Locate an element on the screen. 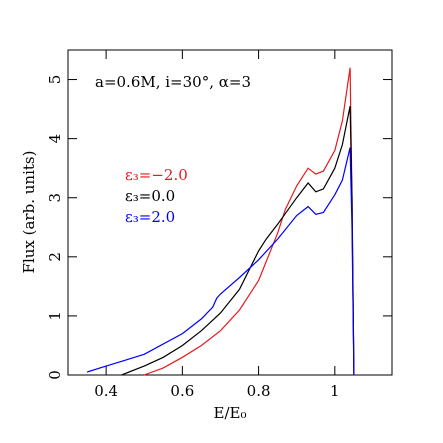 Image resolution: width=443 pixels, height=443 pixels. annotation: a=0.6M, i=30°, α=3 is located at coordinates (173, 82).